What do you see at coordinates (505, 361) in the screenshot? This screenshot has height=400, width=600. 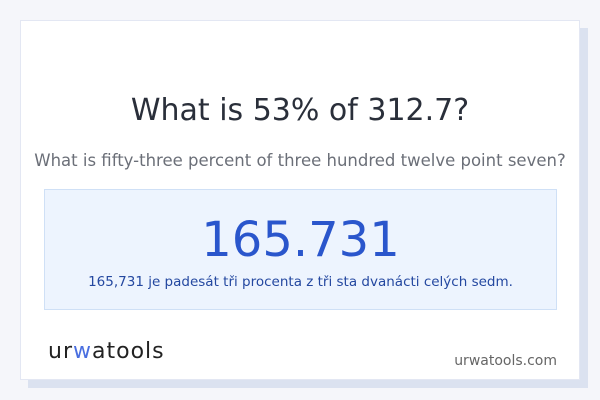 I see `site-url: urwatools.com` at bounding box center [505, 361].